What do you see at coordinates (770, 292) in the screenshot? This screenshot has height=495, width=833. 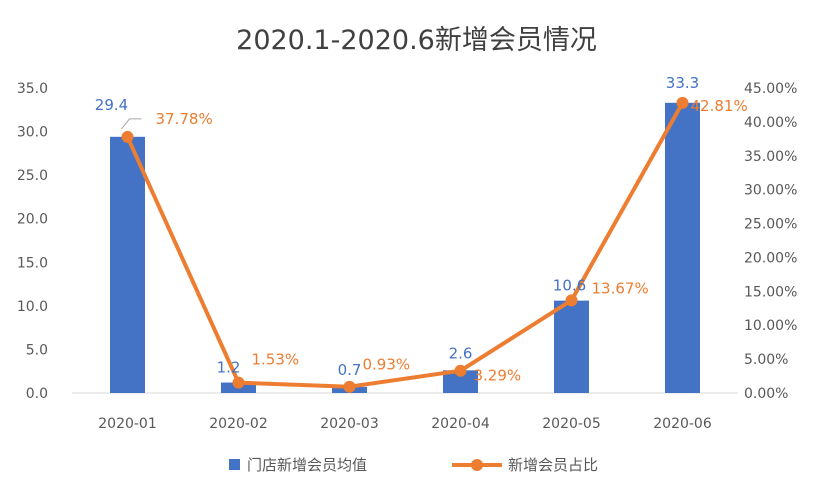 I see `y-right-tick-label: 15.00%` at bounding box center [770, 292].